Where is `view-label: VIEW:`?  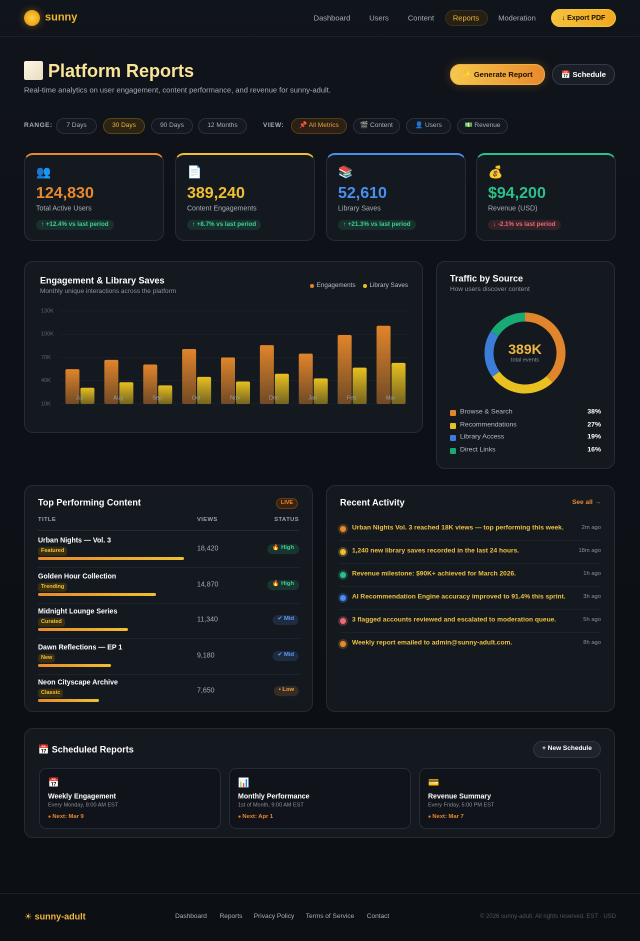 view-label: VIEW: is located at coordinates (274, 125).